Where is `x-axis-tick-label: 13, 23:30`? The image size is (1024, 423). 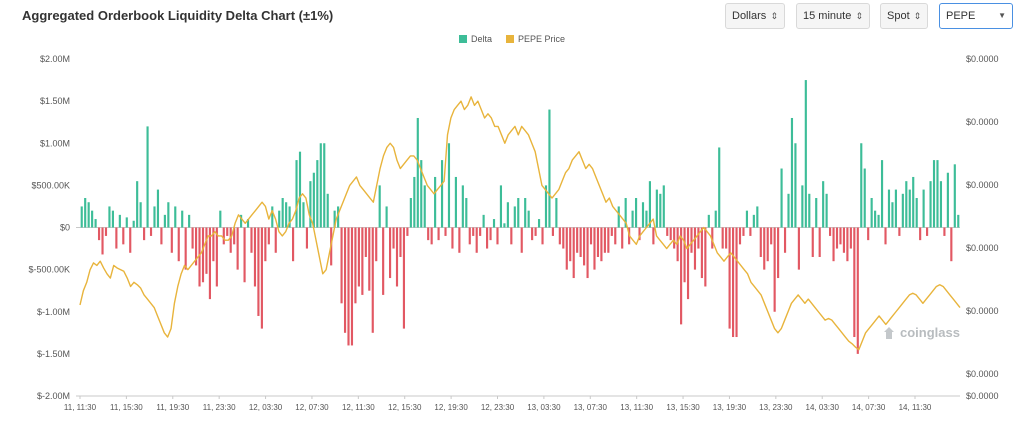
x-axis-tick-label: 13, 23:30 is located at coordinates (776, 407).